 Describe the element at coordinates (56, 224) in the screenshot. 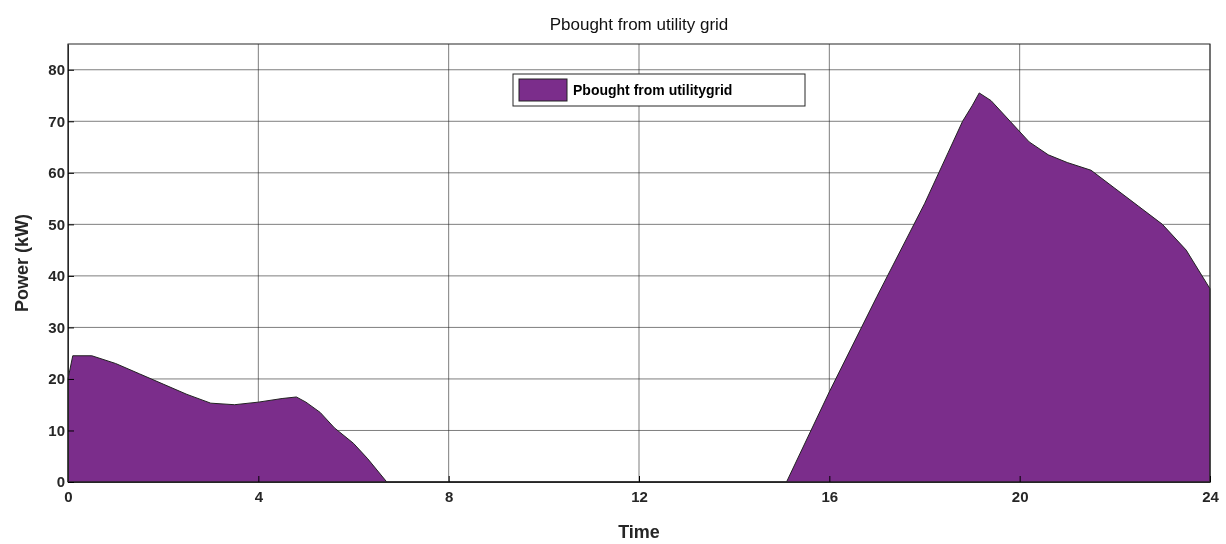

I see `y-tick-label: 50` at that location.